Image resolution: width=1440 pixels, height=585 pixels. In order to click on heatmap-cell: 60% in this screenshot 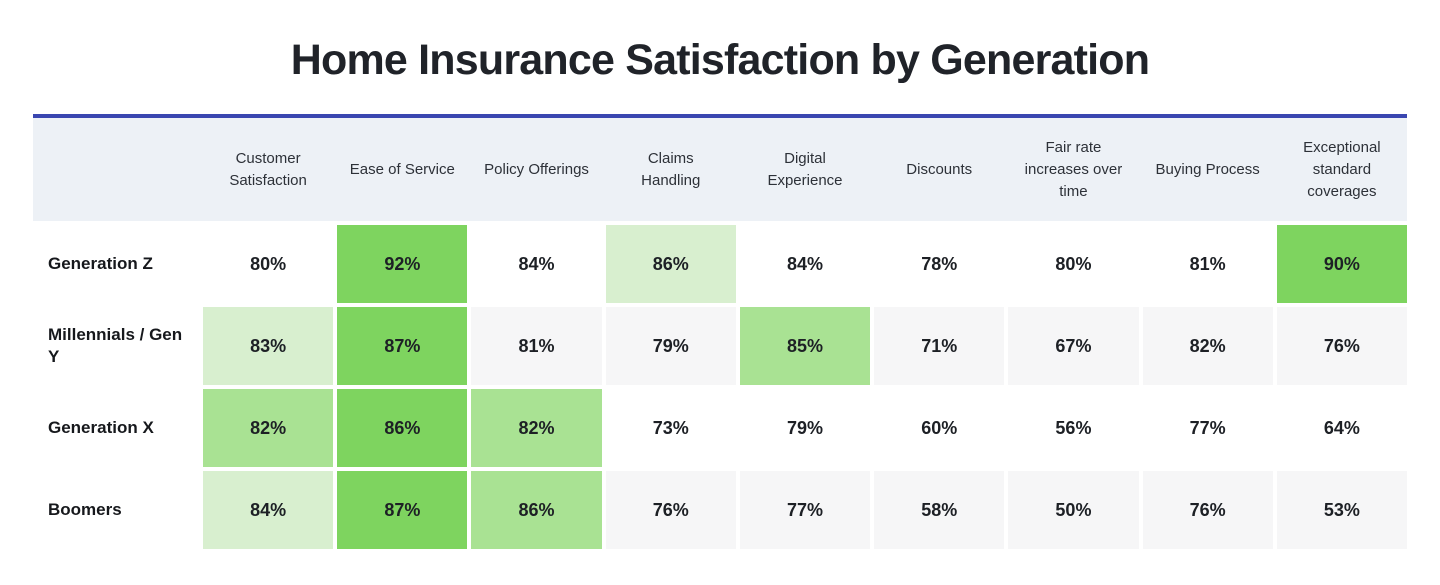, I will do `click(939, 428)`.